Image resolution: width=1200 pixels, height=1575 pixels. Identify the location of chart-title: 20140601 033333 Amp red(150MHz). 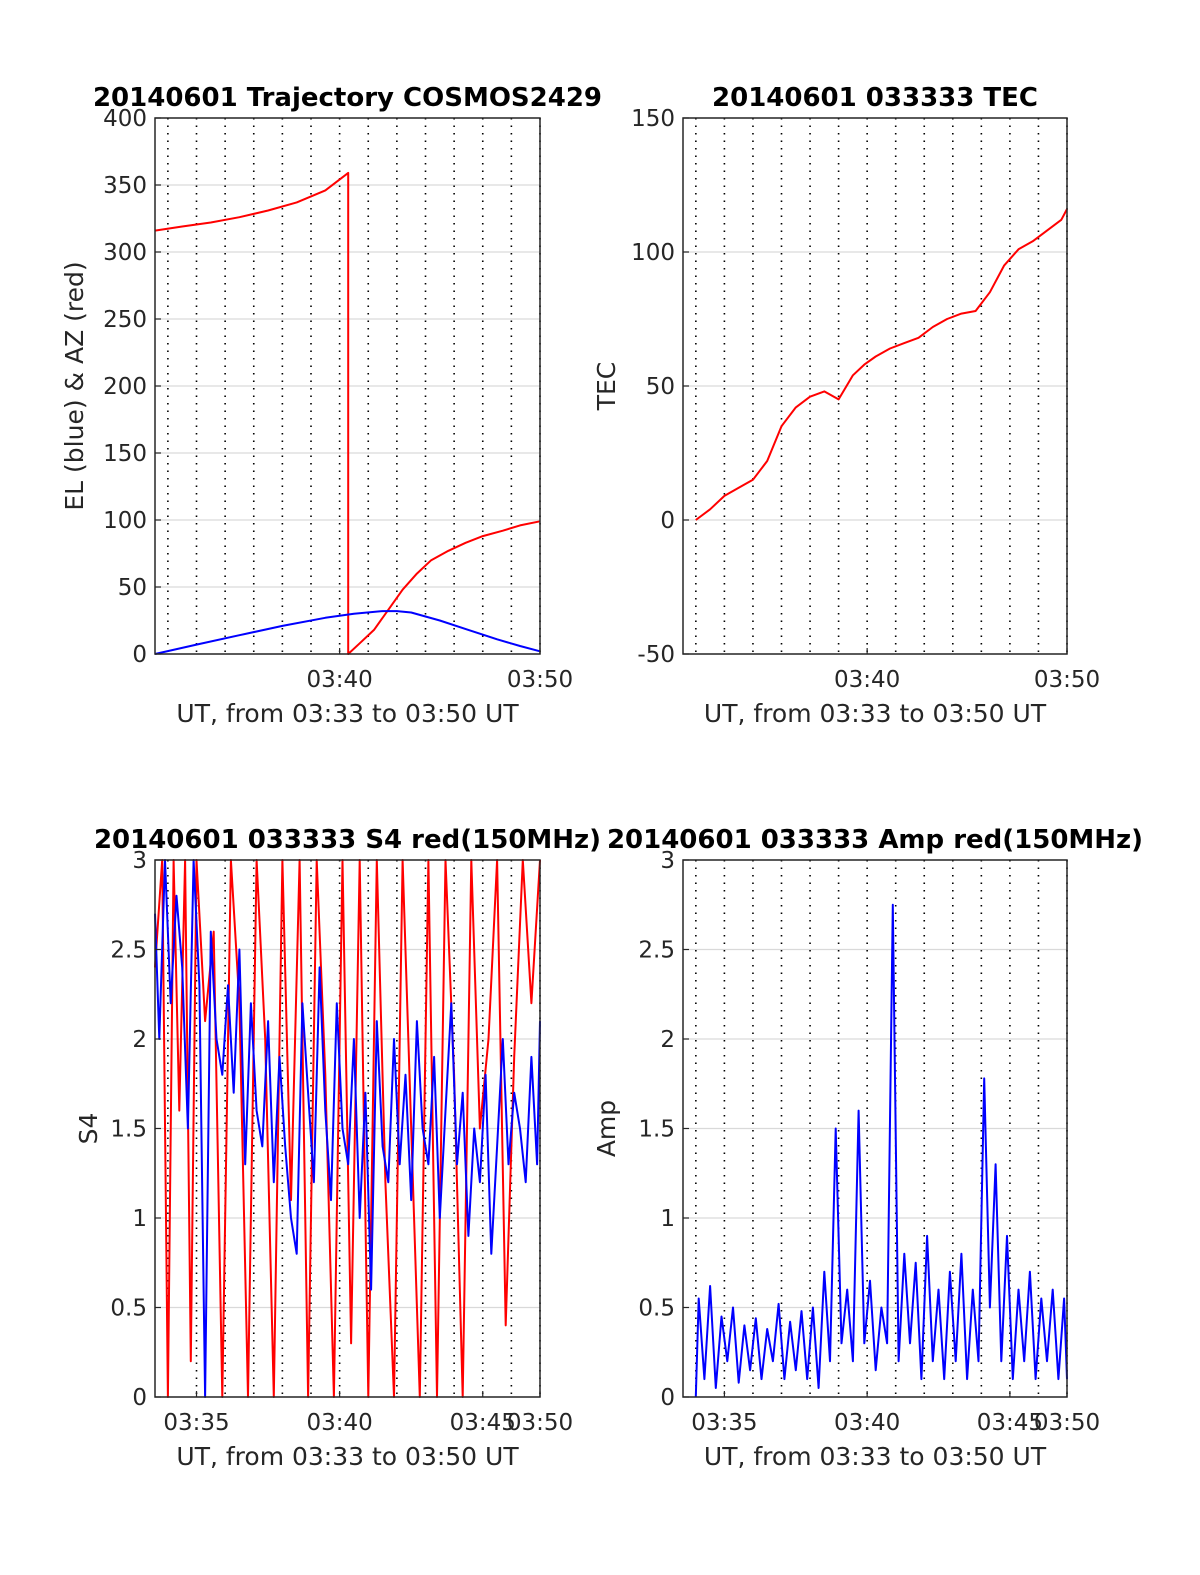
(875, 840).